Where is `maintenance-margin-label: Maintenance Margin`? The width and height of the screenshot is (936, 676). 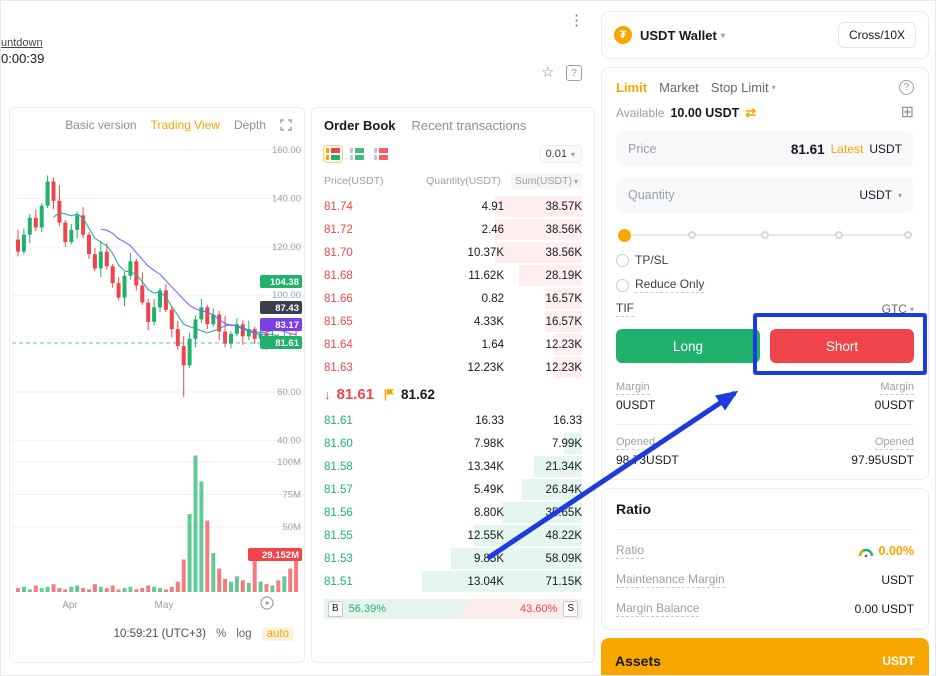 maintenance-margin-label: Maintenance Margin is located at coordinates (670, 580).